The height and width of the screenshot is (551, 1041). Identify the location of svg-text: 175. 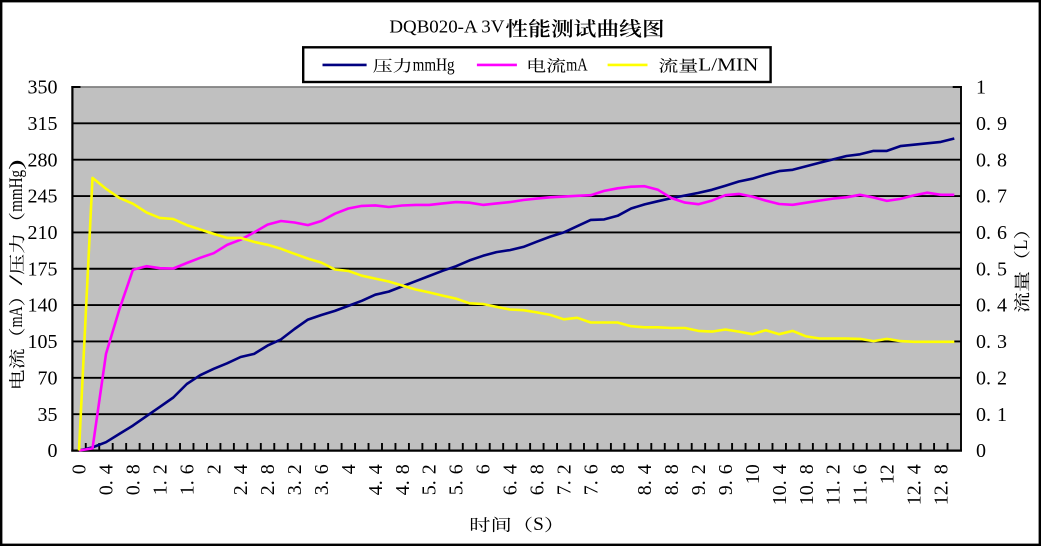
(43, 269).